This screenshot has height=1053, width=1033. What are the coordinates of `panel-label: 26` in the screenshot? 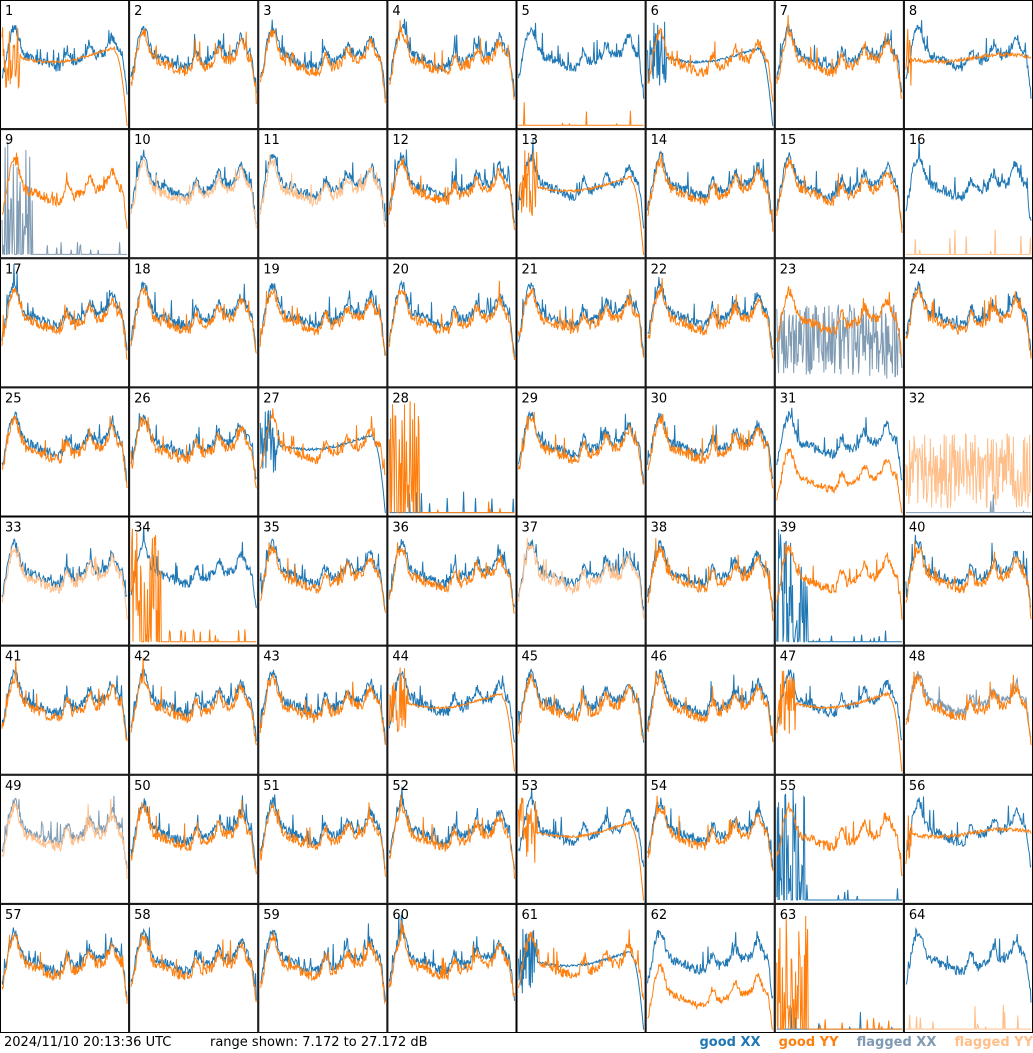 It's located at (142, 398).